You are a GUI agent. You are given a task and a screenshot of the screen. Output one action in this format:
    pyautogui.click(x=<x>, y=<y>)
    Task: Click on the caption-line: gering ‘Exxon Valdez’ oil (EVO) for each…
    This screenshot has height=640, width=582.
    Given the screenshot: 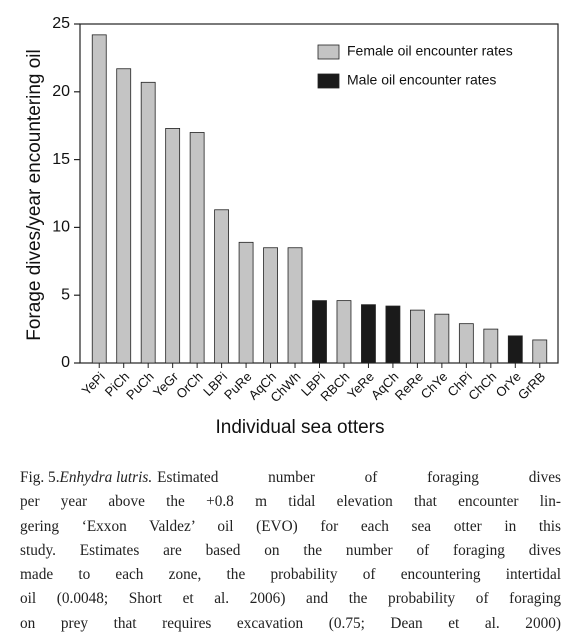 What is the action you would take?
    pyautogui.click(x=290, y=526)
    